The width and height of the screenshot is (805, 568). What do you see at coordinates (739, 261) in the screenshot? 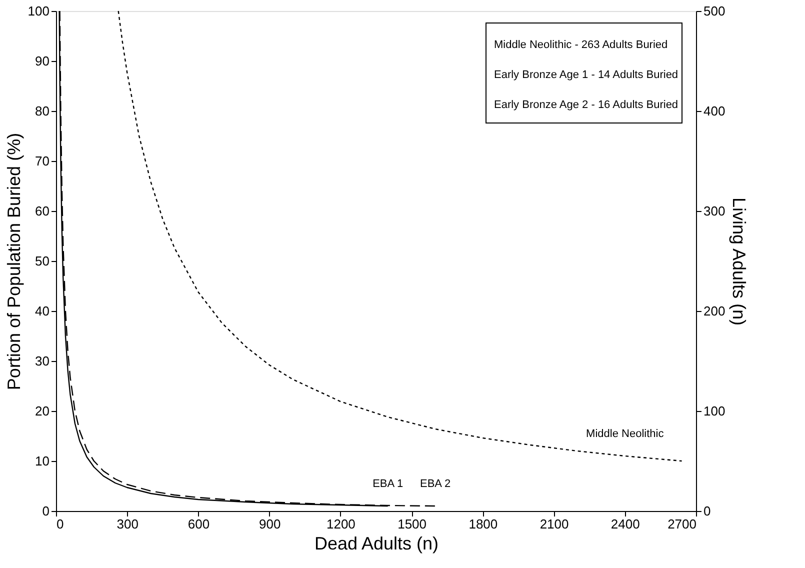
I see `y2-axis-title: Living Adults (n)` at bounding box center [739, 261].